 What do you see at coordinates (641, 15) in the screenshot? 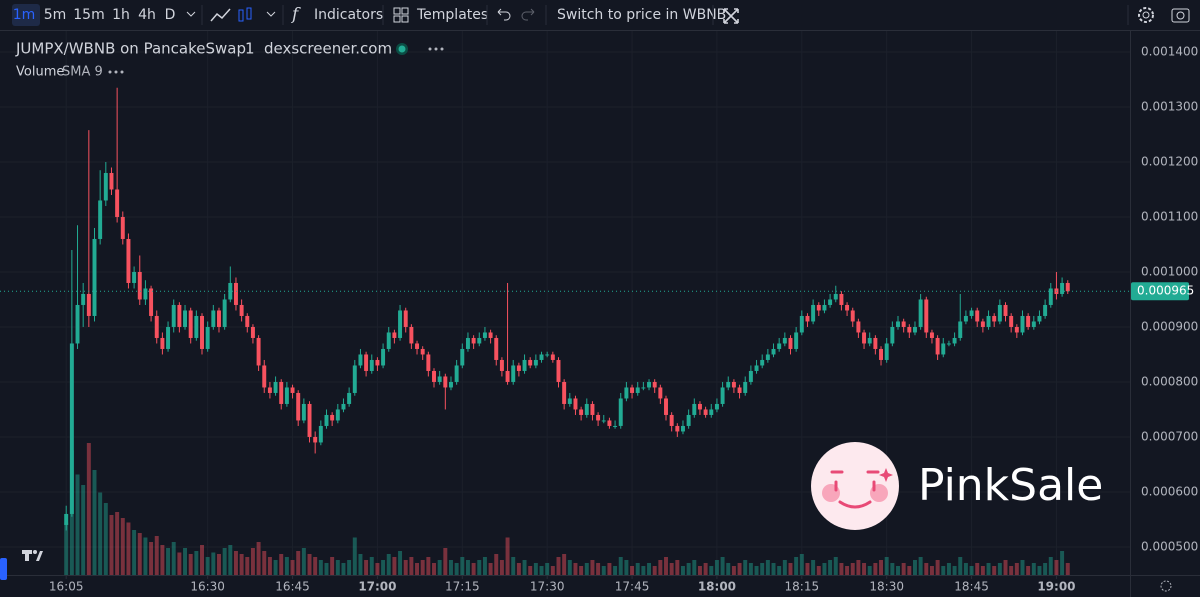
I see `switch-price-button: Switch to price in WBNB` at bounding box center [641, 15].